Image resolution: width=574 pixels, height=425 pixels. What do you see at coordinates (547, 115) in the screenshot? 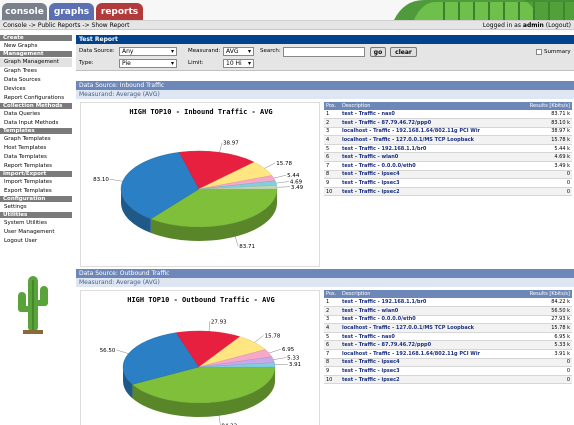
I see `row-result: 83.71 k` at bounding box center [547, 115].